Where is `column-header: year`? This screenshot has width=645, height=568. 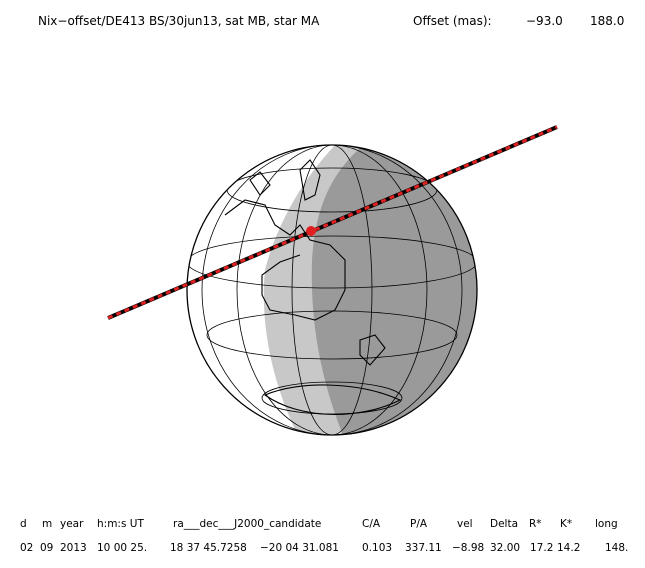 column-header: year is located at coordinates (72, 524).